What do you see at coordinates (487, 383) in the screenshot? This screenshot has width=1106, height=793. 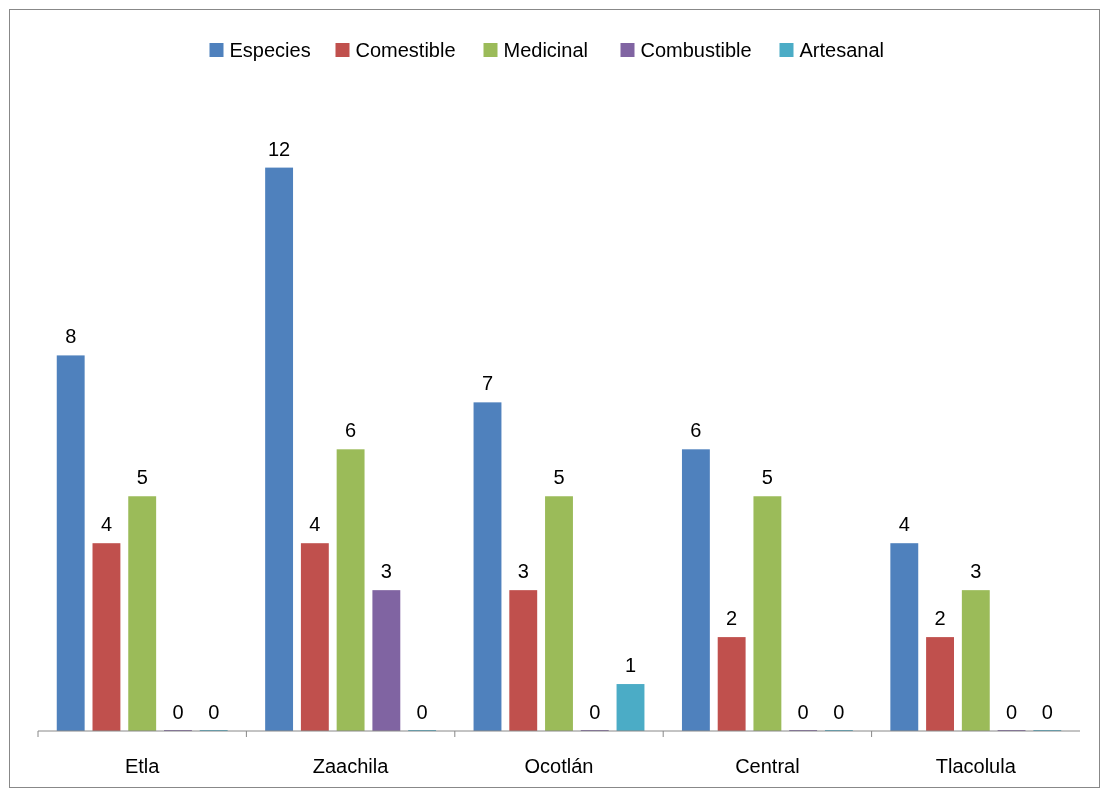 I see `data-label: 7` at bounding box center [487, 383].